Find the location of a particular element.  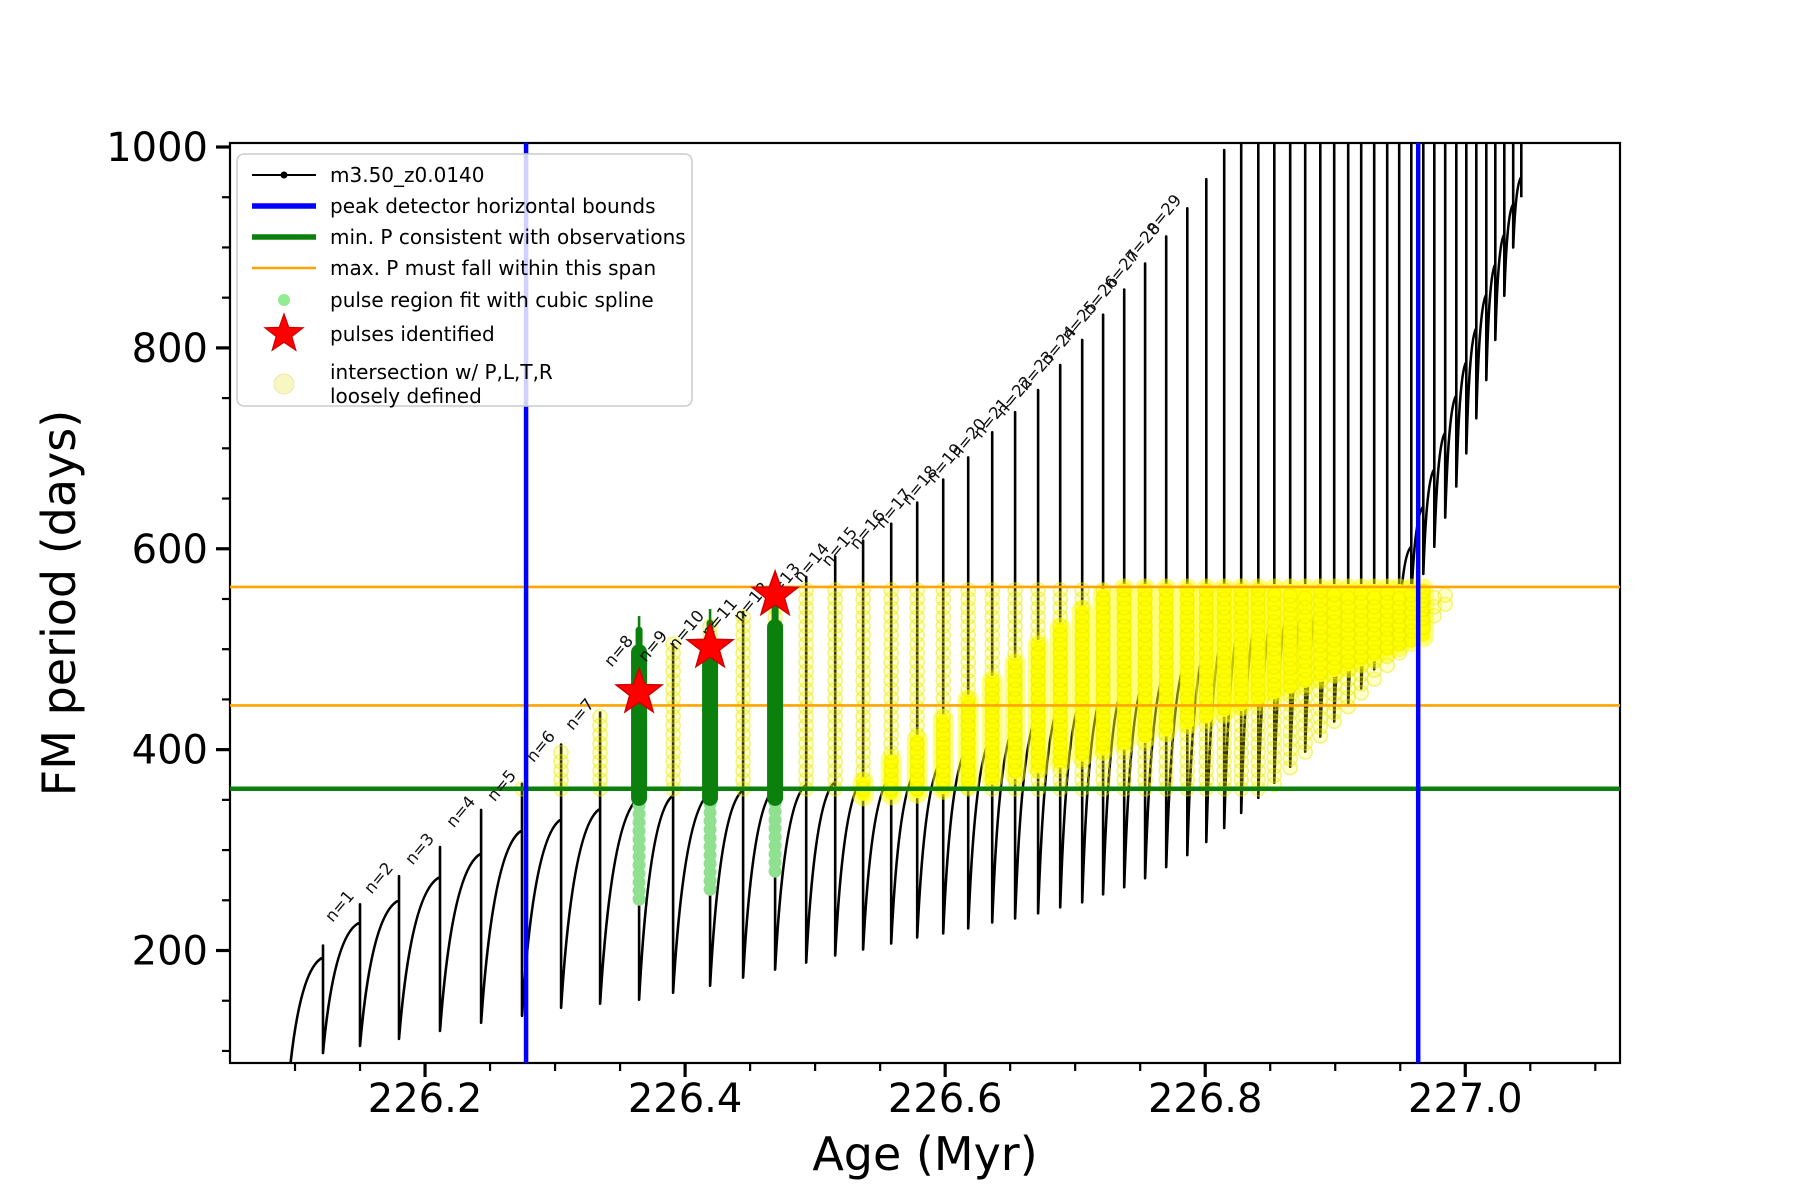

legend-spline-dot-marker is located at coordinates (284, 300).